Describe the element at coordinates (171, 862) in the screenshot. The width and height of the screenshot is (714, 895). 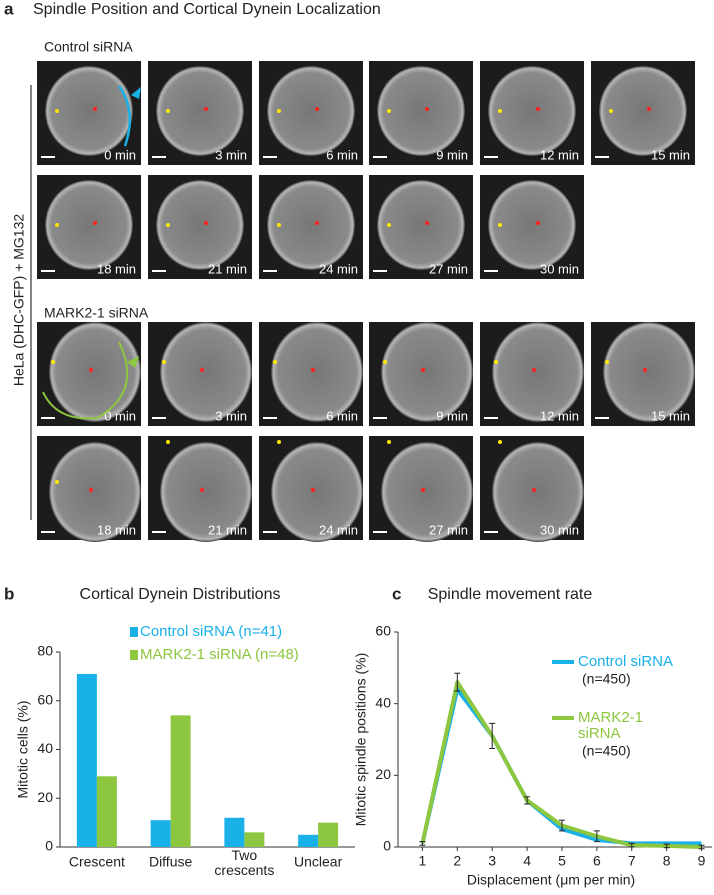
I see `x-tick-label: Diffuse` at that location.